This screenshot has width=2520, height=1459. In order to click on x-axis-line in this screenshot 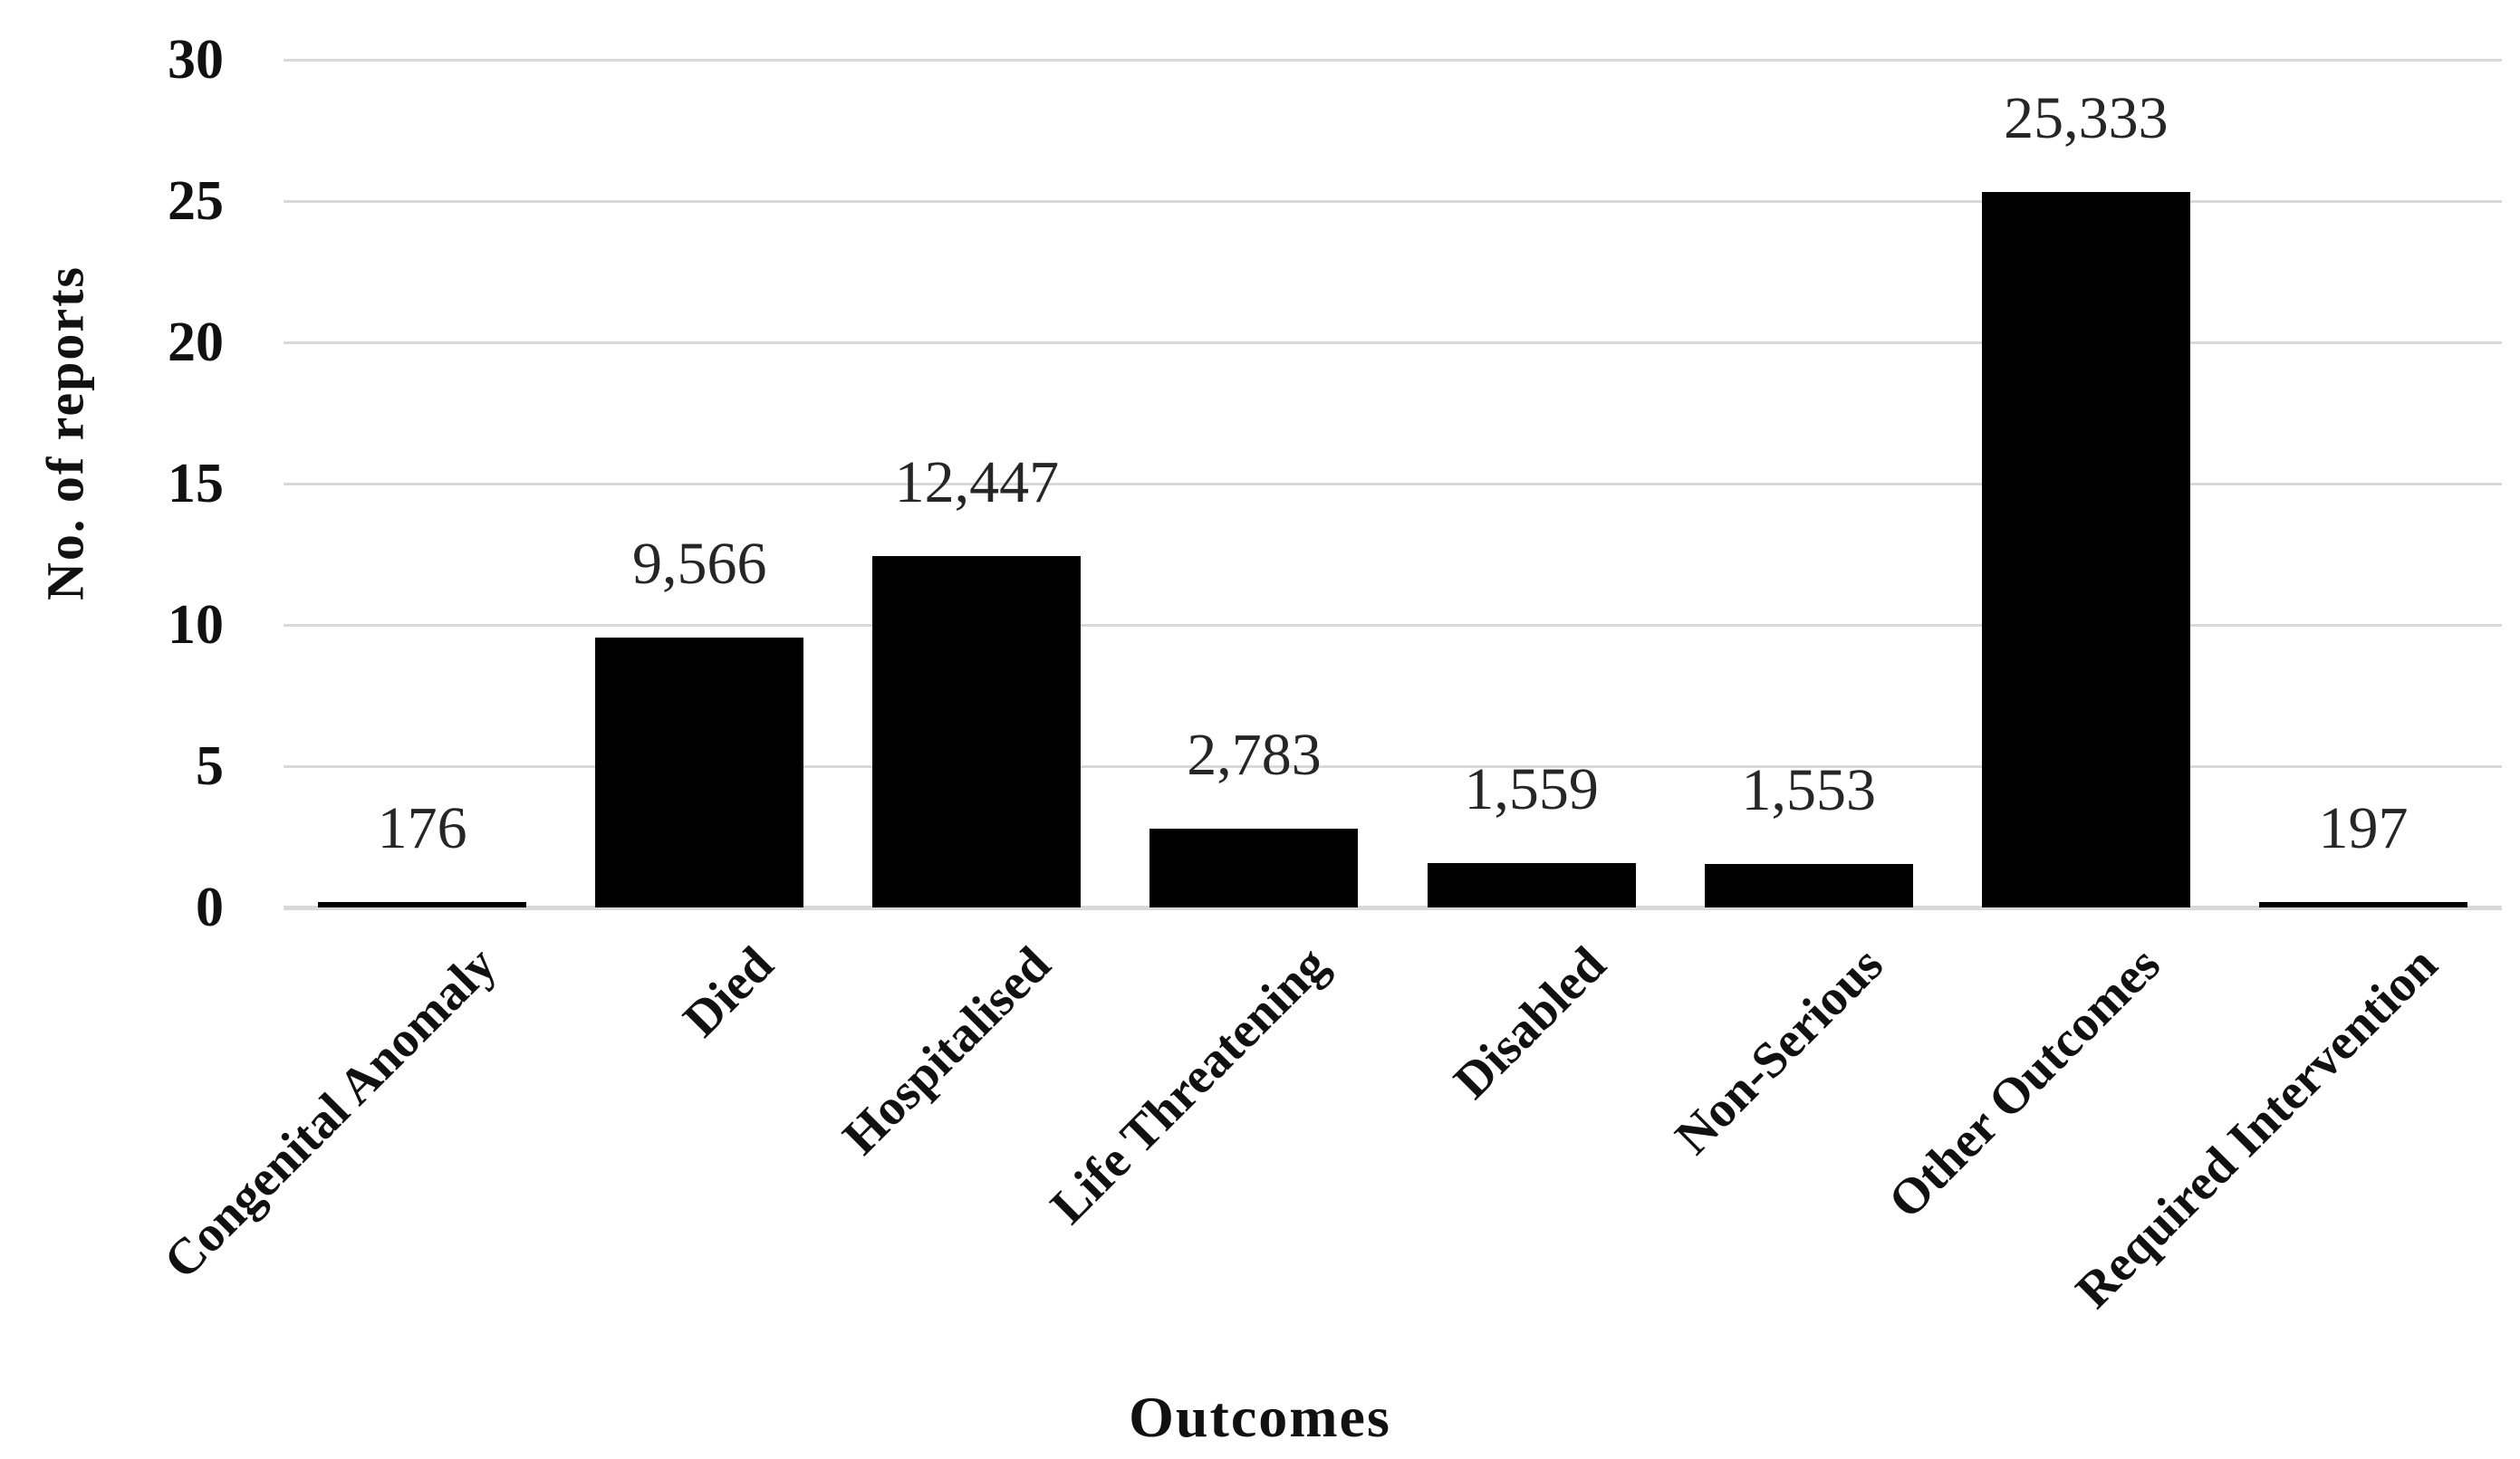, I will do `click(1393, 908)`.